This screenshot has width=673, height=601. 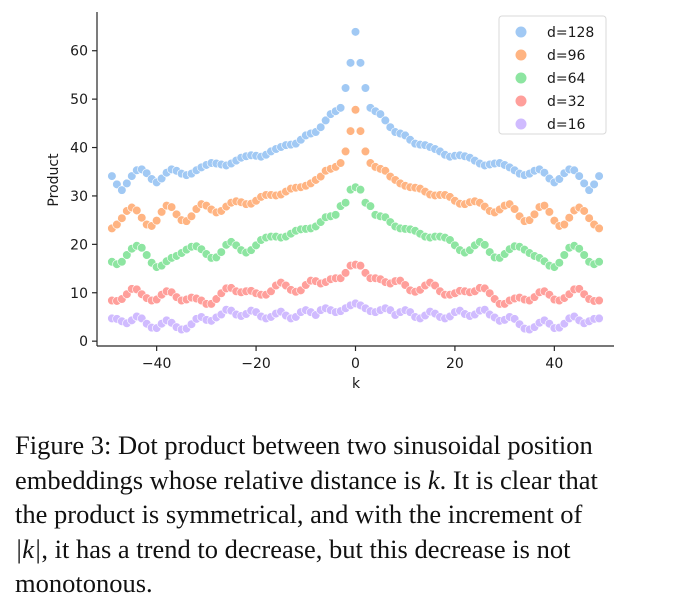 What do you see at coordinates (28, 548) in the screenshot?
I see `math-variable: |k|` at bounding box center [28, 548].